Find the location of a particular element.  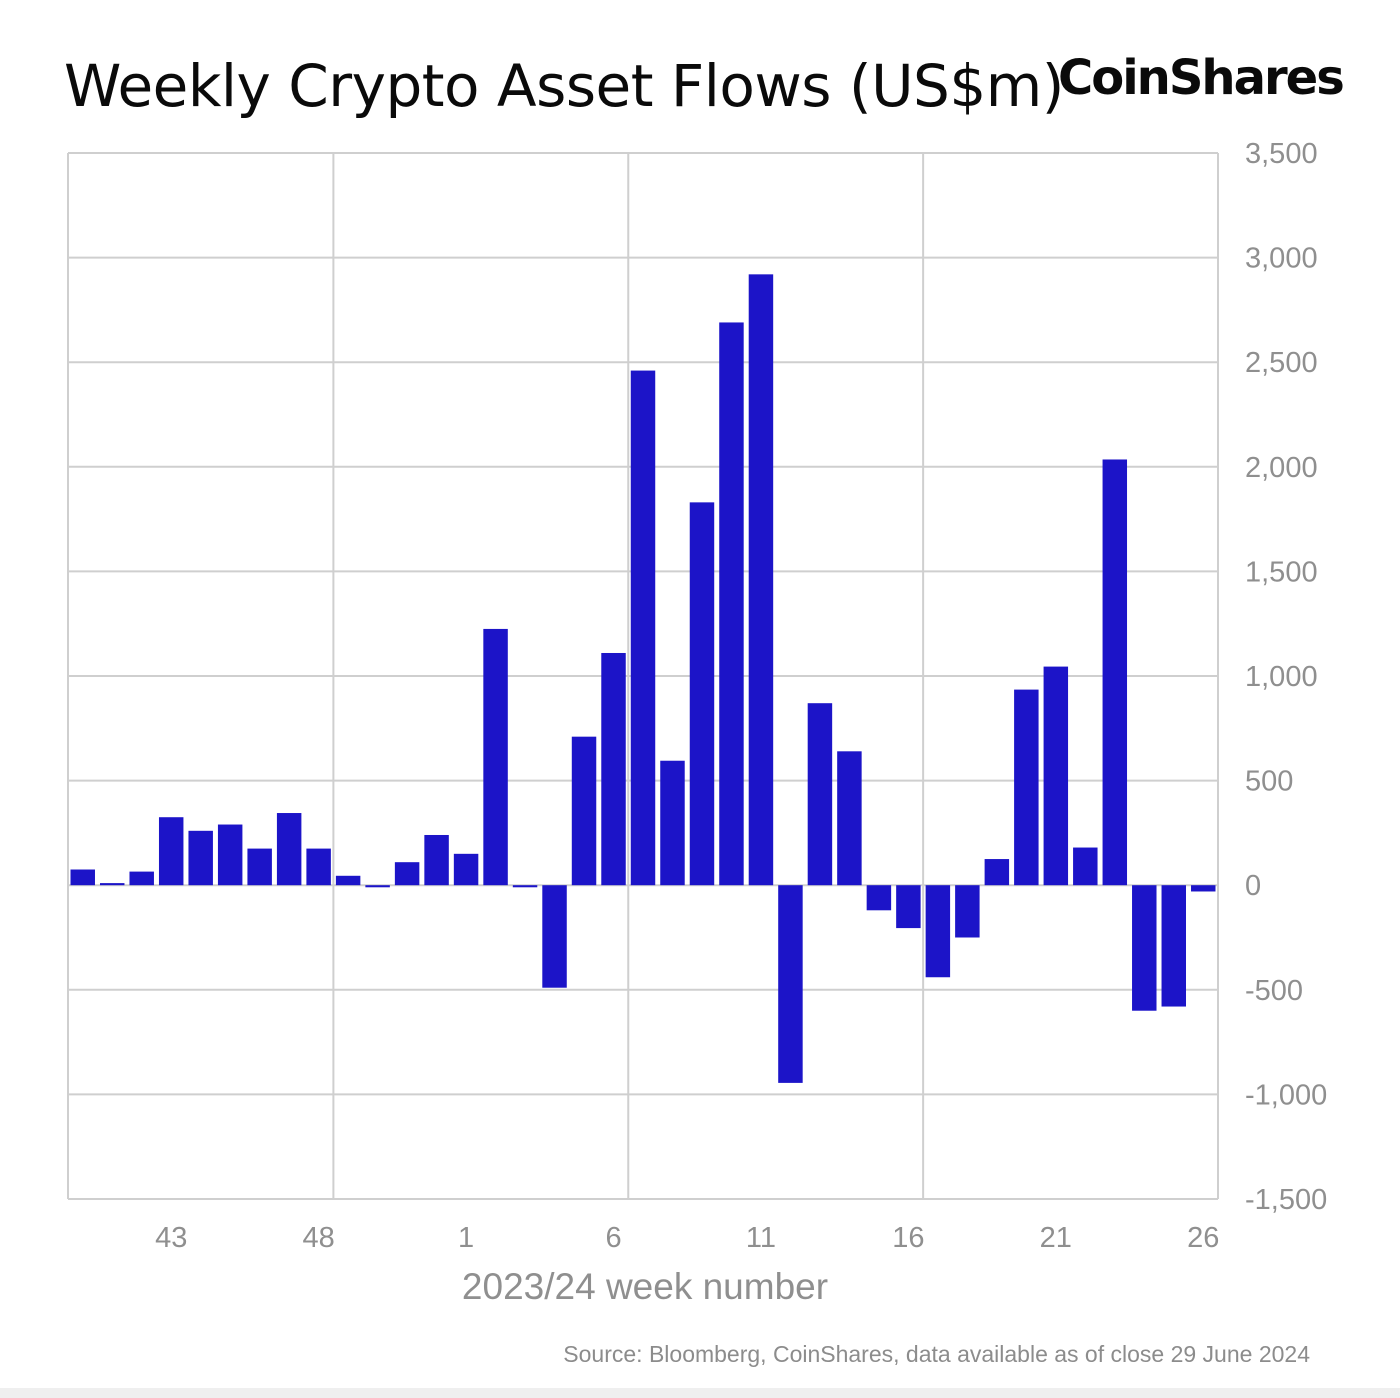

y-tick-label: -1,500 is located at coordinates (1286, 1200).